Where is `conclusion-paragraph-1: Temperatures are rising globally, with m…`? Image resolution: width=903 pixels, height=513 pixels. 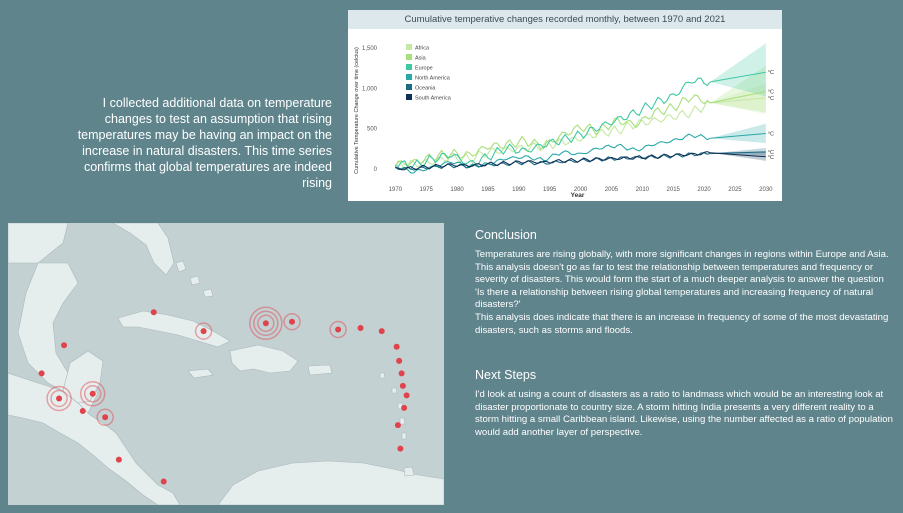
conclusion-paragraph-1: Temperatures are rising globally, with m… is located at coordinates (682, 280).